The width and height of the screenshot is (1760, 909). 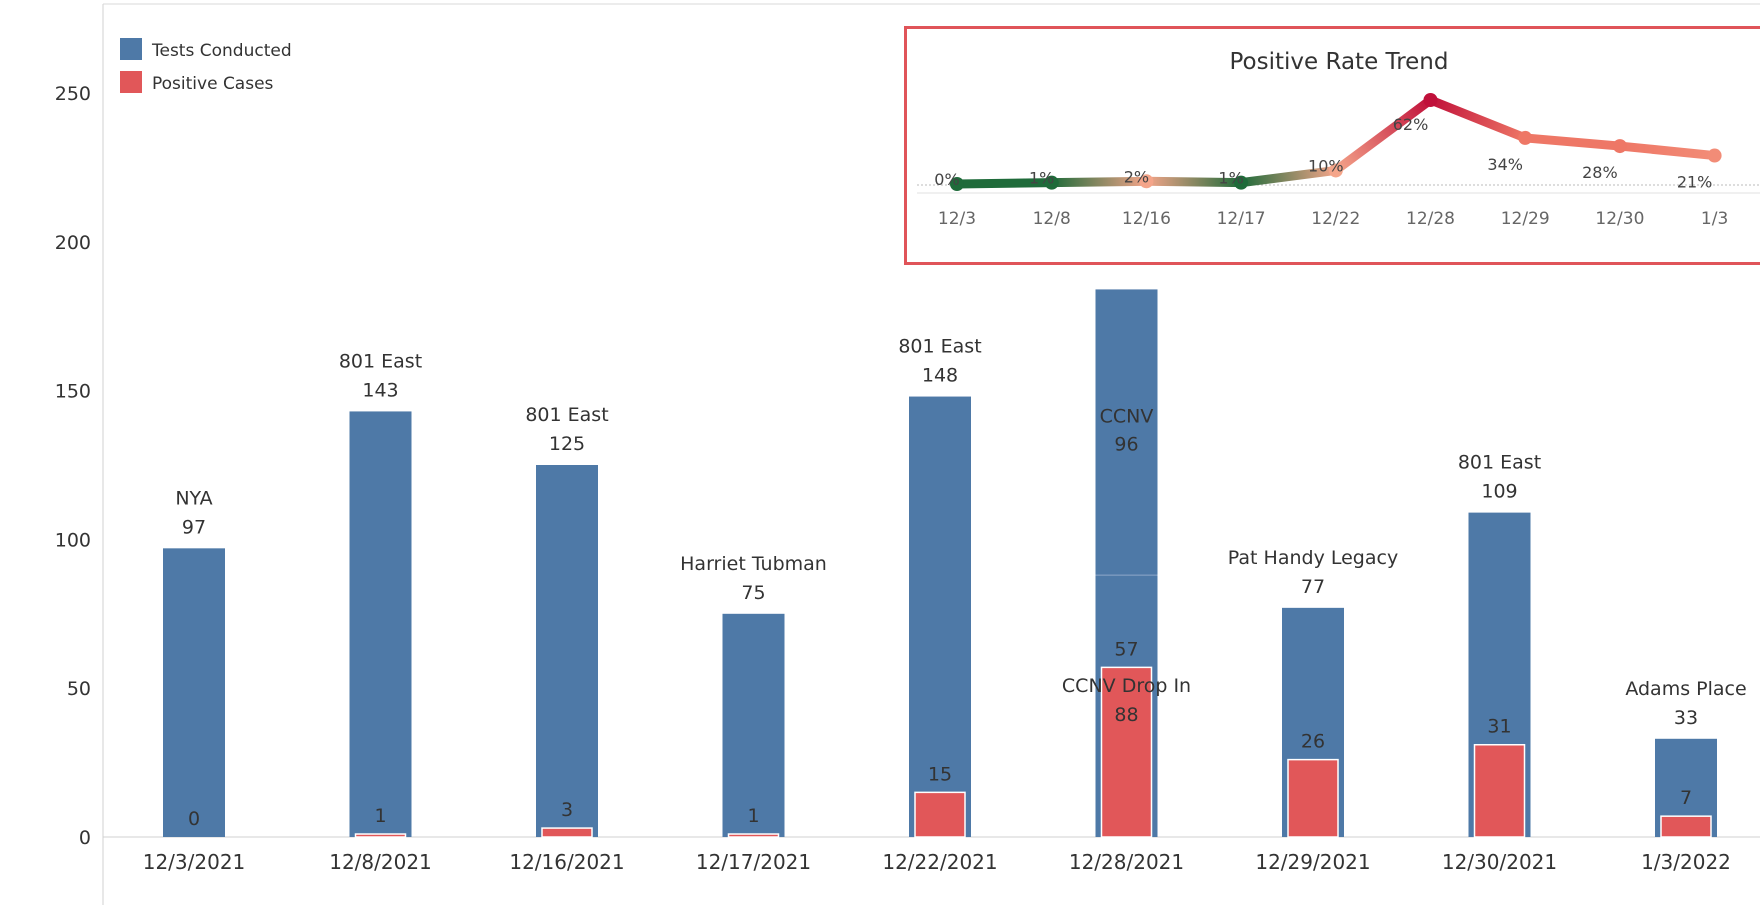 What do you see at coordinates (1127, 416) in the screenshot?
I see `segment-name-label: CCNV` at bounding box center [1127, 416].